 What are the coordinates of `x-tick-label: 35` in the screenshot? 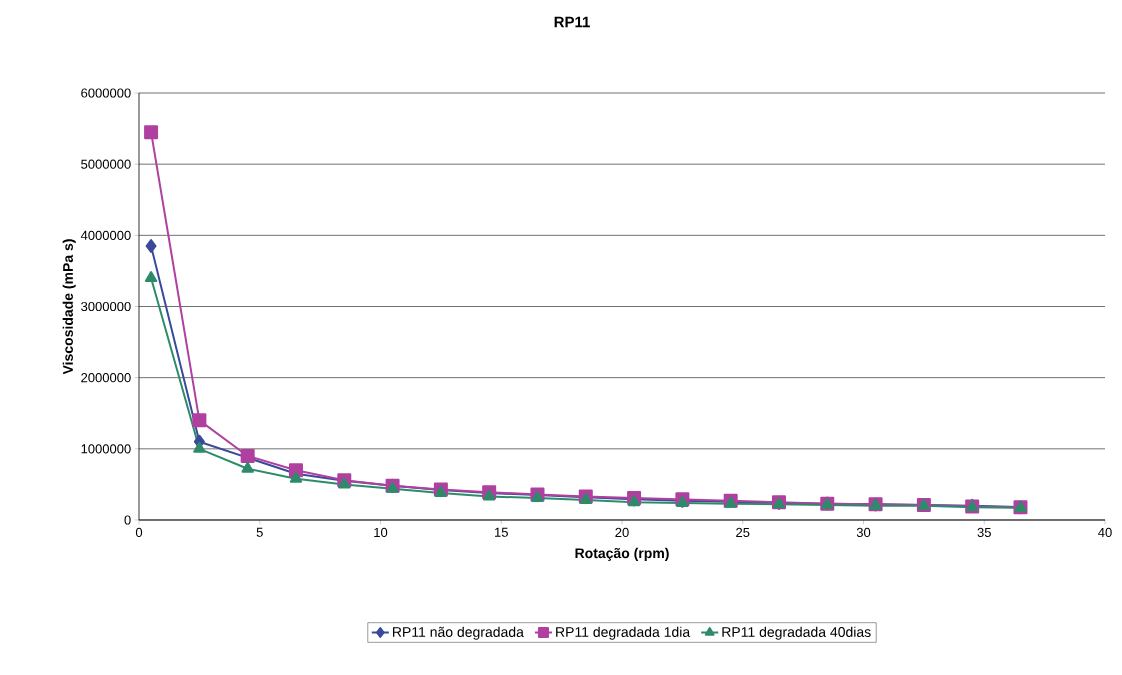 It's located at (984, 532).